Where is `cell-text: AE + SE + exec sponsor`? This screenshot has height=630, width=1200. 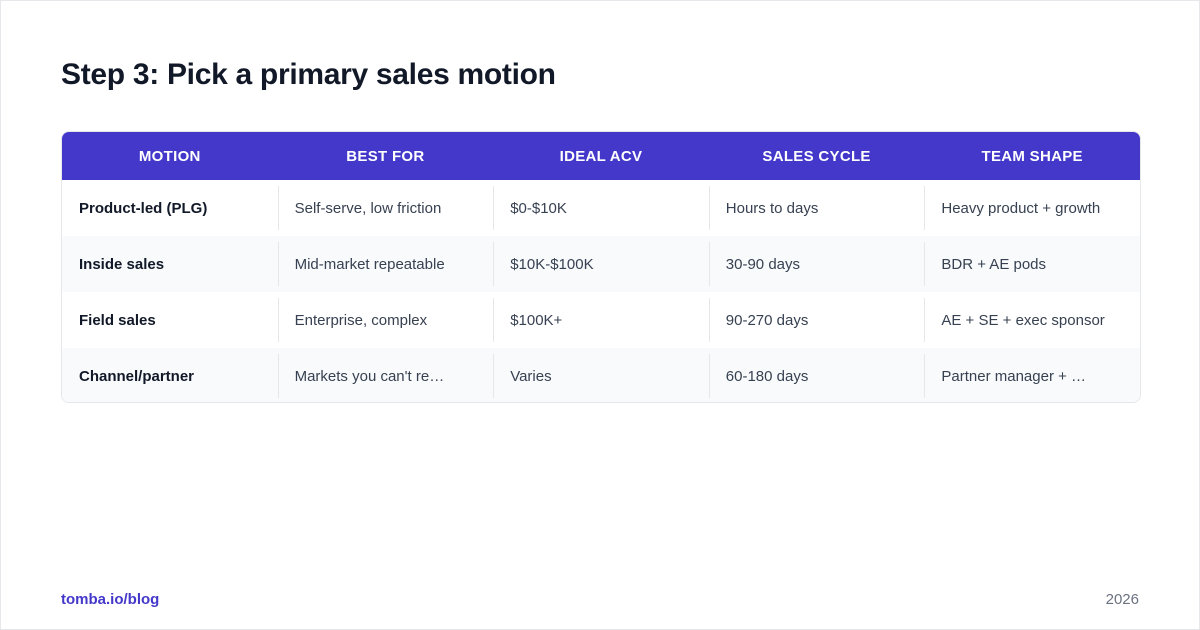 cell-text: AE + SE + exec sponsor is located at coordinates (1023, 320).